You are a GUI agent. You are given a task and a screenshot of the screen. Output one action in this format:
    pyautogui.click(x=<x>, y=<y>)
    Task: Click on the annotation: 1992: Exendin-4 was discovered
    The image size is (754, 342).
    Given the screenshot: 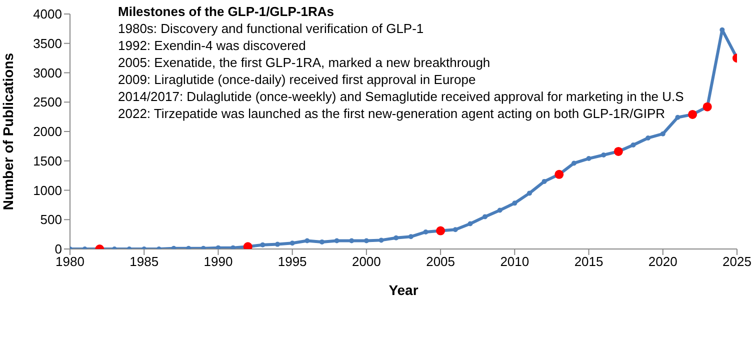 What is the action you would take?
    pyautogui.click(x=212, y=45)
    